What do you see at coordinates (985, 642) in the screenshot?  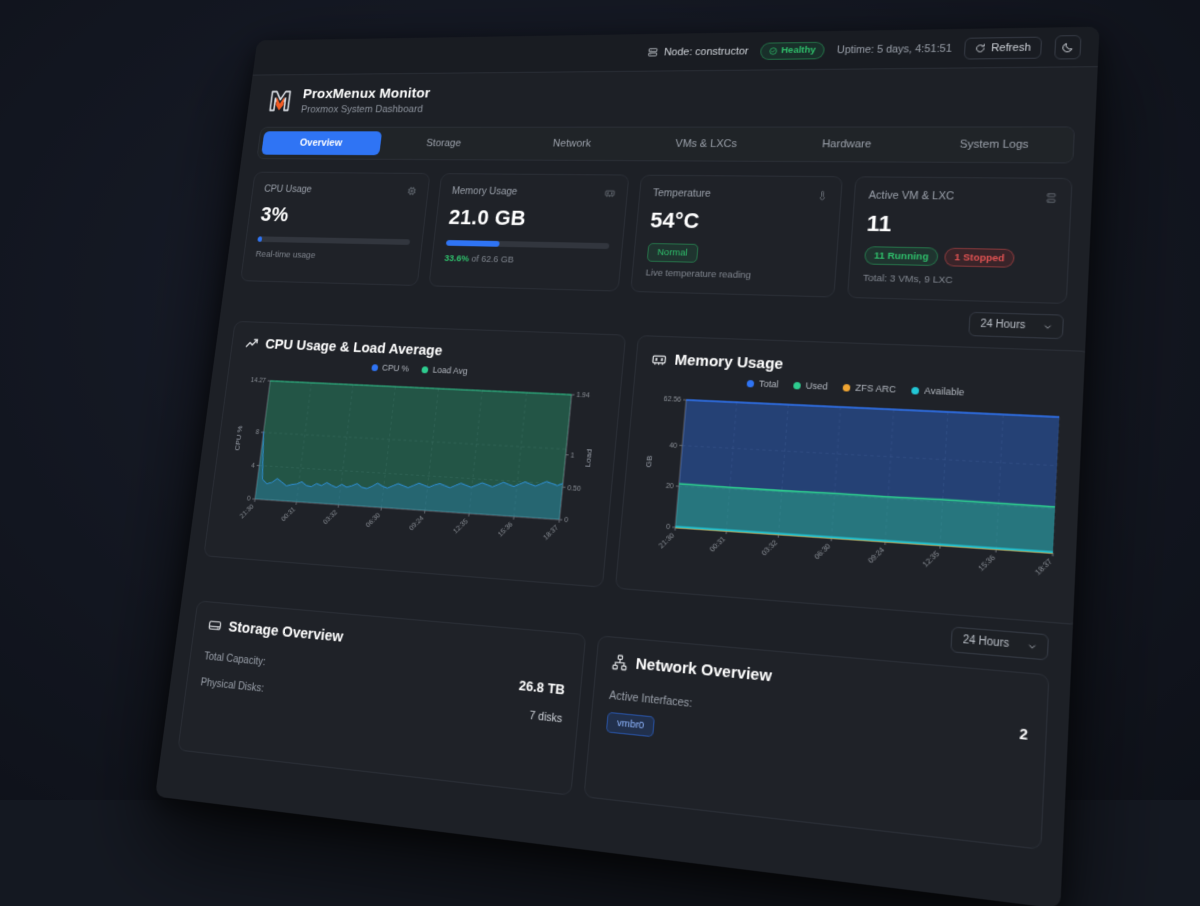 I see `time-range-value-bottom: 24 Hours` at bounding box center [985, 642].